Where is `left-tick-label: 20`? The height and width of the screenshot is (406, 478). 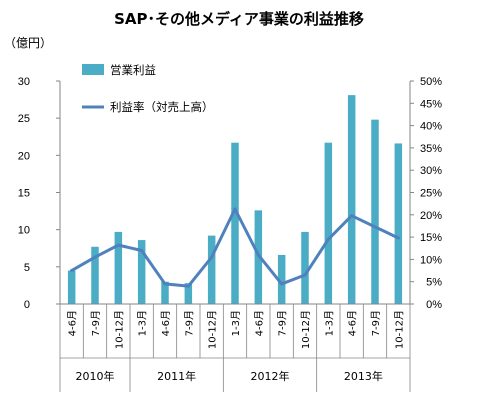 left-tick-label: 20 is located at coordinates (24, 156).